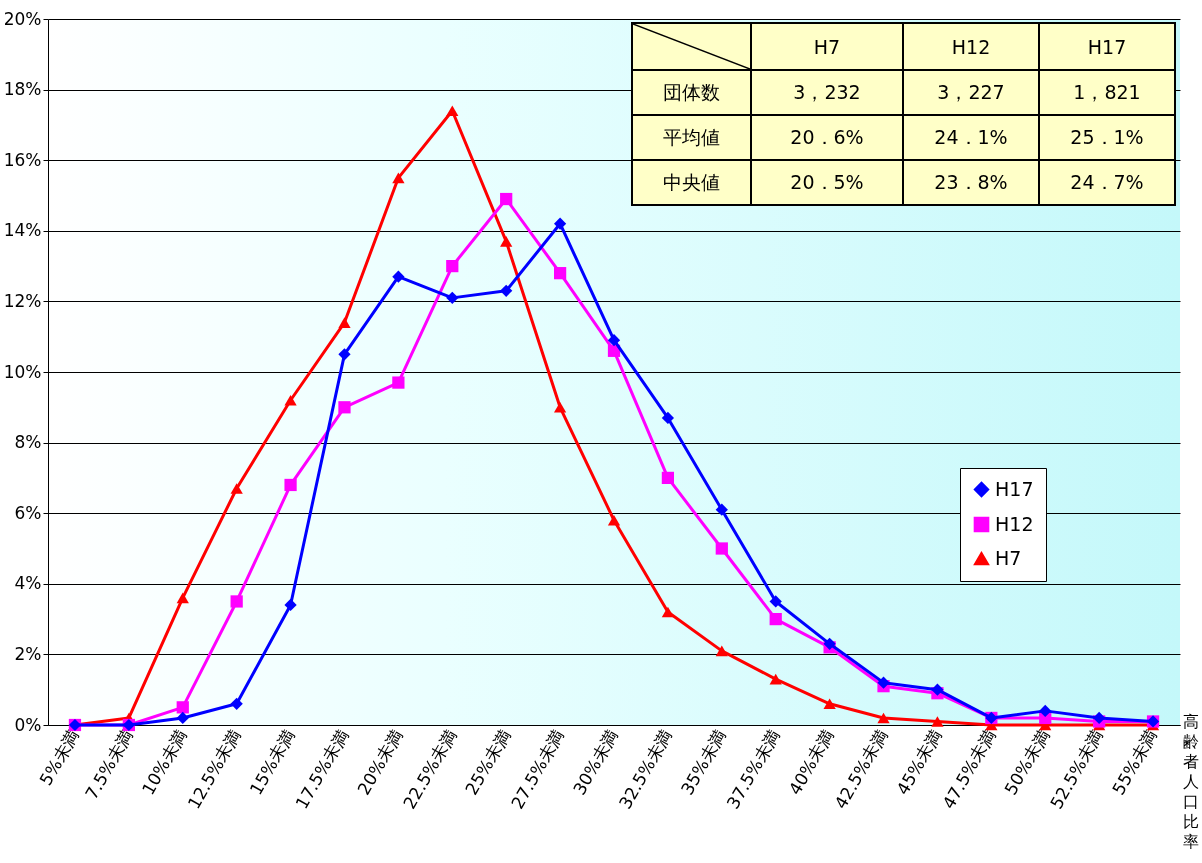  Describe the element at coordinates (22, 18) in the screenshot. I see `y-tick-label: 20%` at that location.